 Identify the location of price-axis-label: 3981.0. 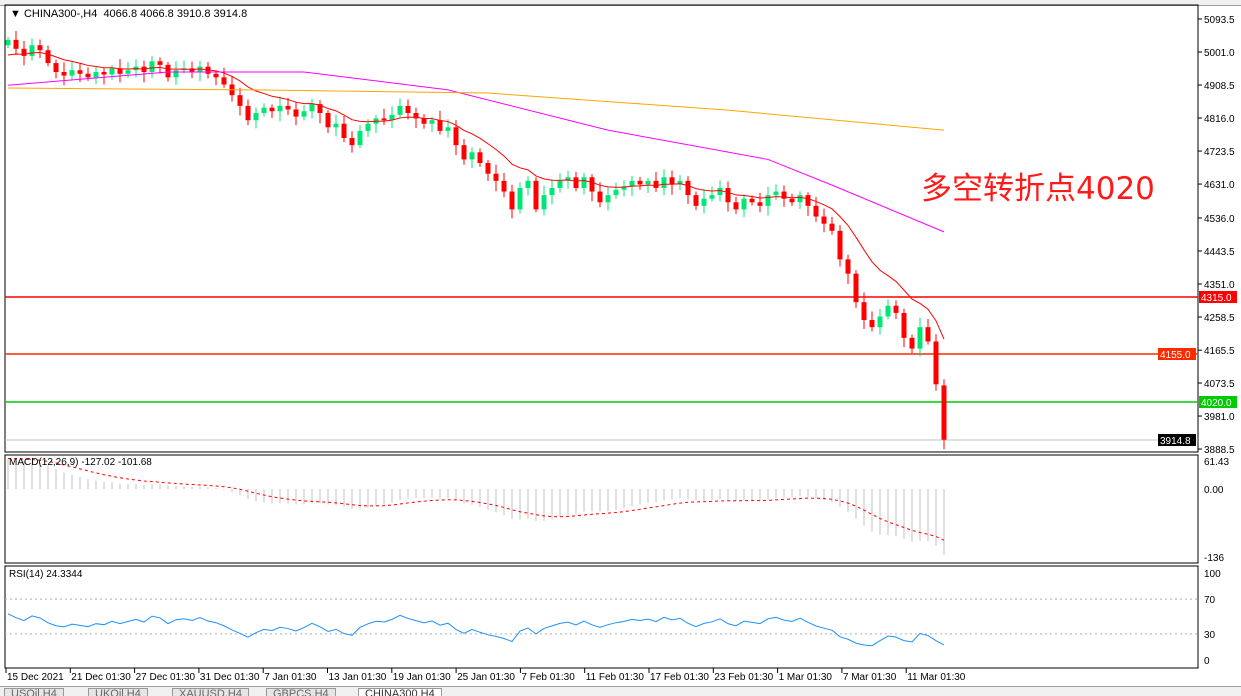
(1219, 417).